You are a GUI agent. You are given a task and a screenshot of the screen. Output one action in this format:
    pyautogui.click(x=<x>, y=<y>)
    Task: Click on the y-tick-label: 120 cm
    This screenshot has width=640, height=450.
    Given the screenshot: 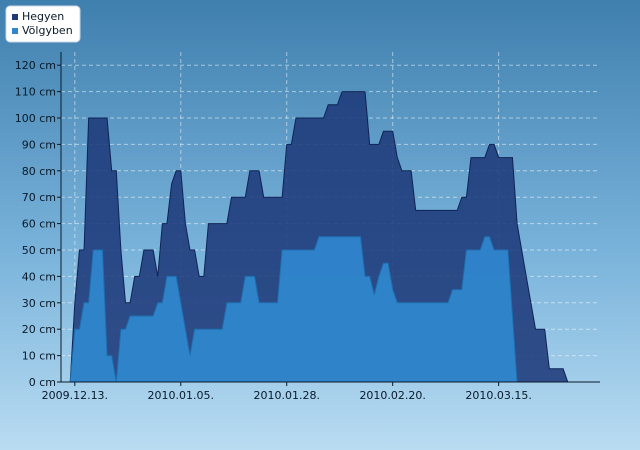 What is the action you would take?
    pyautogui.click(x=35, y=65)
    